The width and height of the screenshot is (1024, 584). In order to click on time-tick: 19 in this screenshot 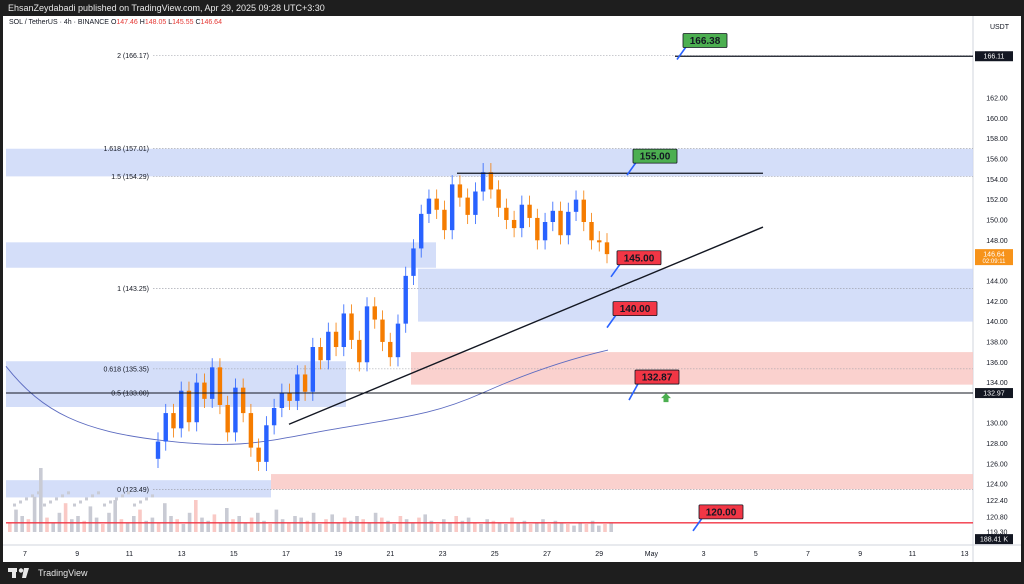, I will do `click(338, 554)`.